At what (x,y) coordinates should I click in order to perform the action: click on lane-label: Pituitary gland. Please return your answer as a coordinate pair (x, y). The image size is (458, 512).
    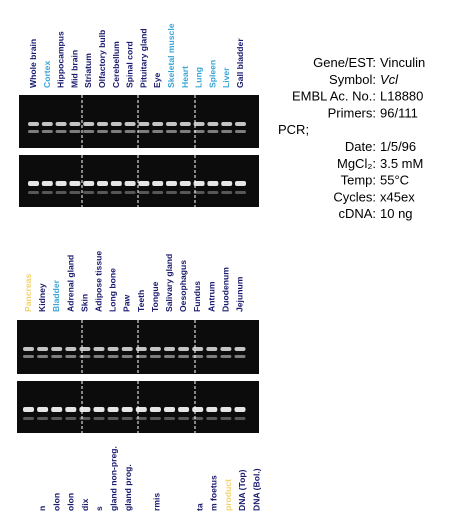
    Looking at the image, I should click on (143, 58).